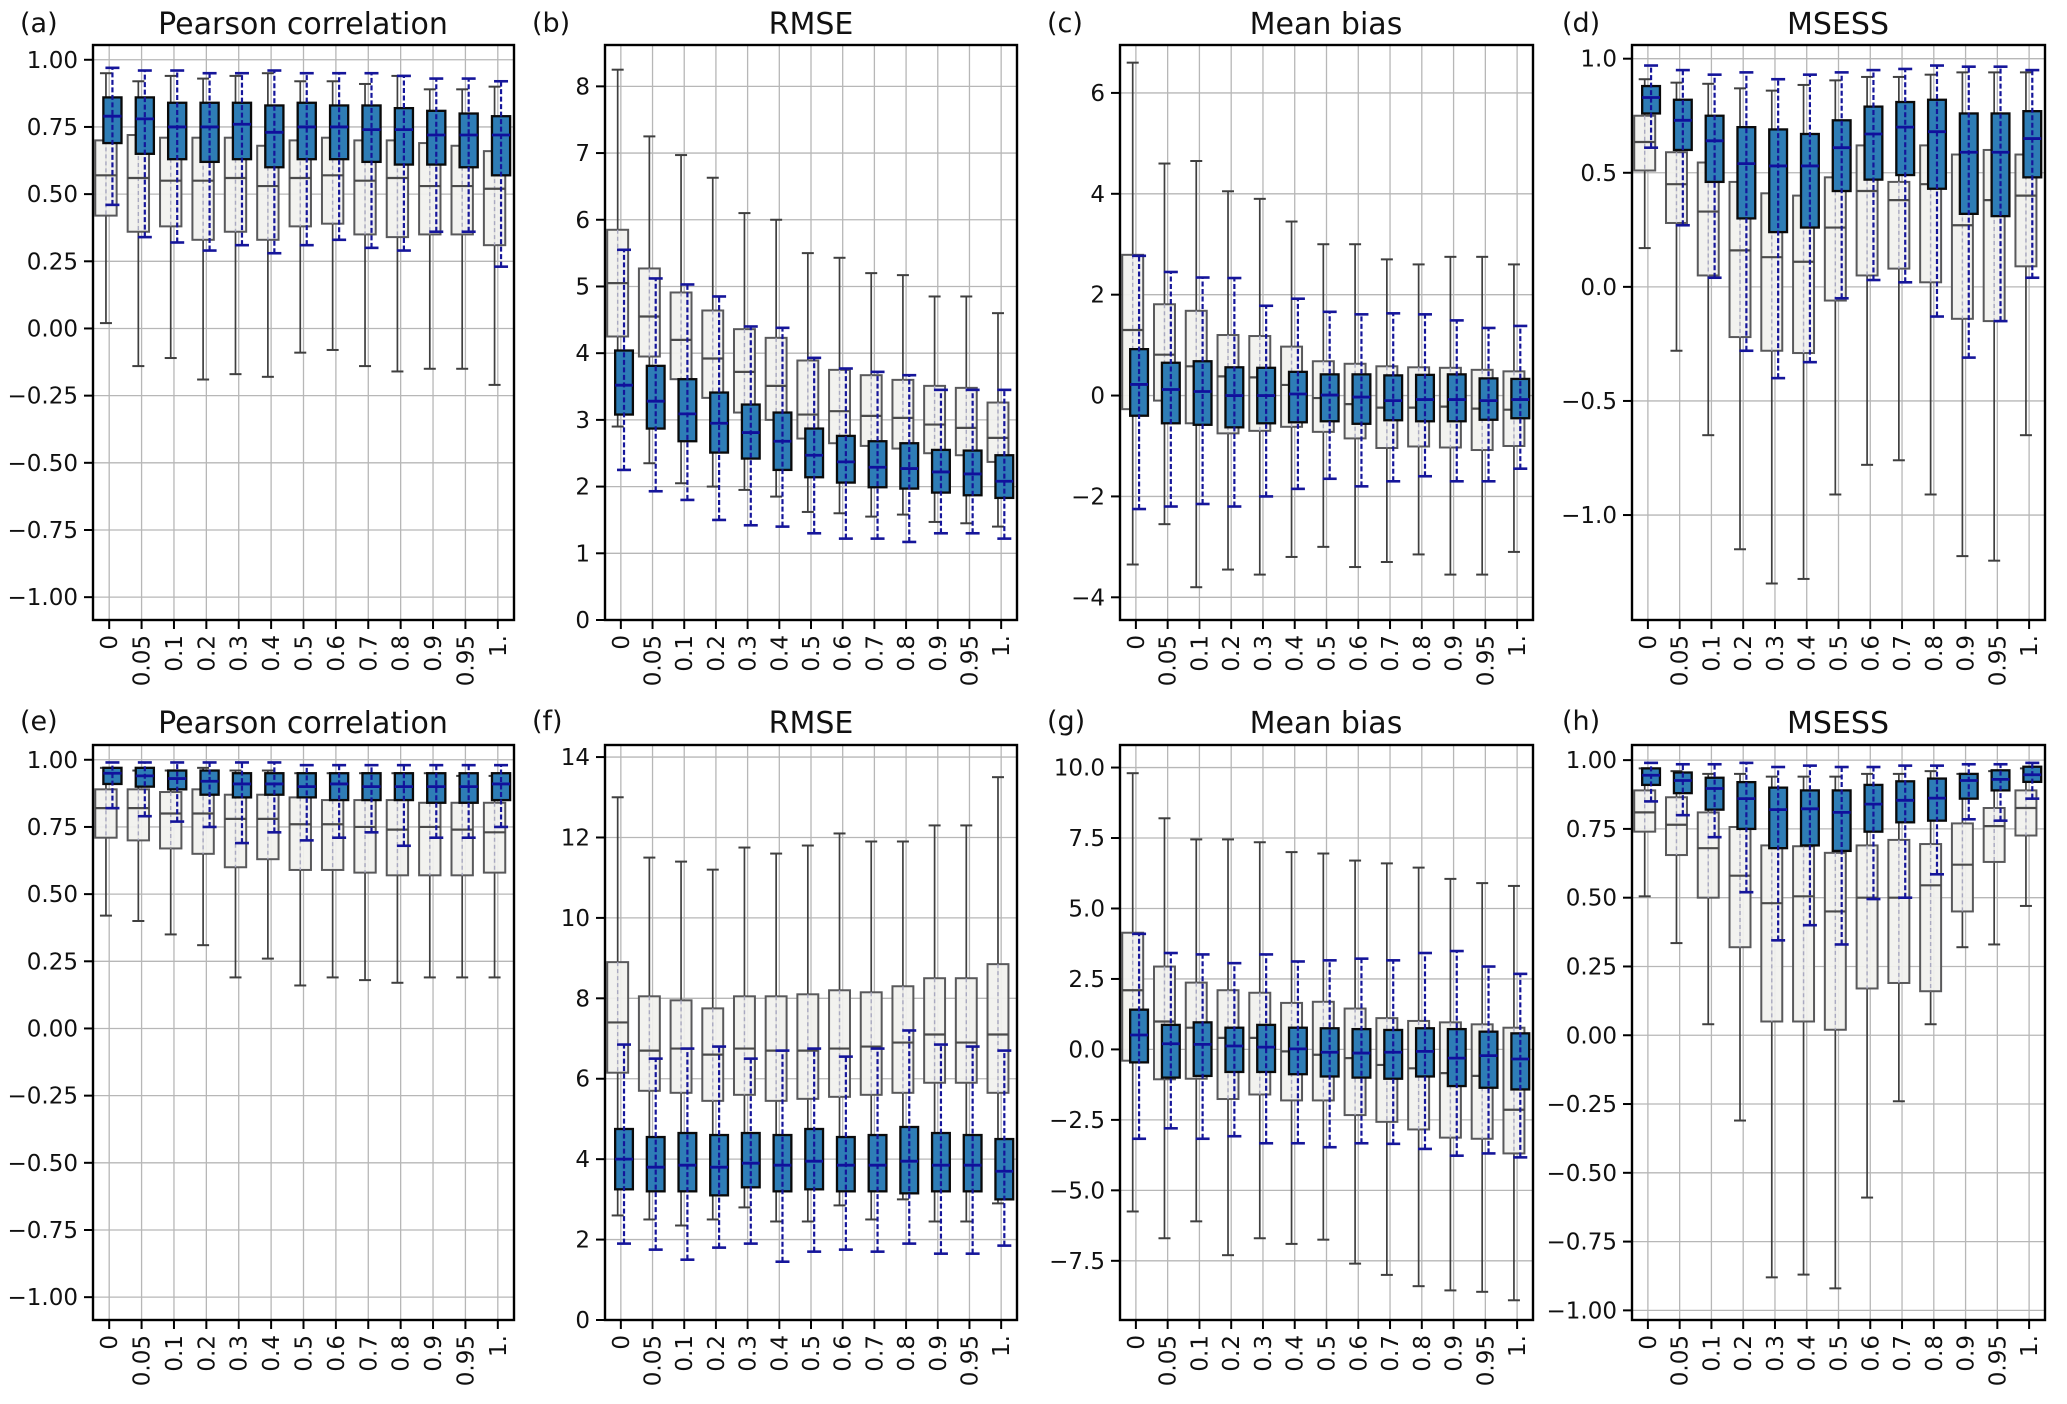  What do you see at coordinates (207, 1353) in the screenshot?
I see `panel-e-xtick: 0.2` at bounding box center [207, 1353].